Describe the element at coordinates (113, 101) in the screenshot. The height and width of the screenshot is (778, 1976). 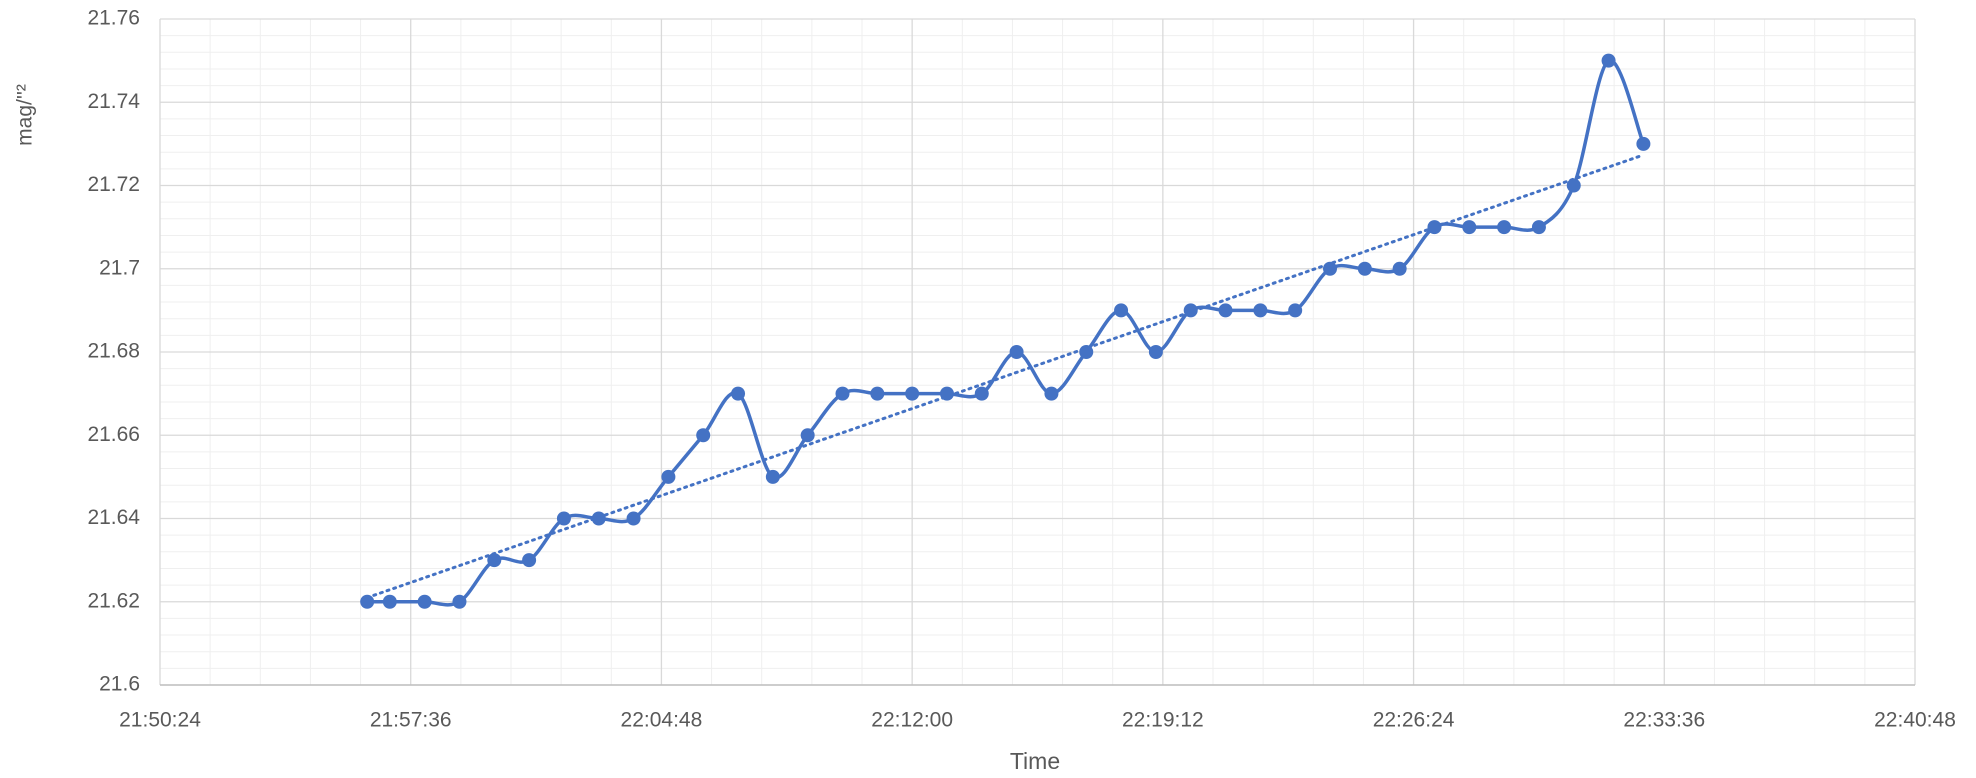
I see `y-tick-label: 21.74` at that location.